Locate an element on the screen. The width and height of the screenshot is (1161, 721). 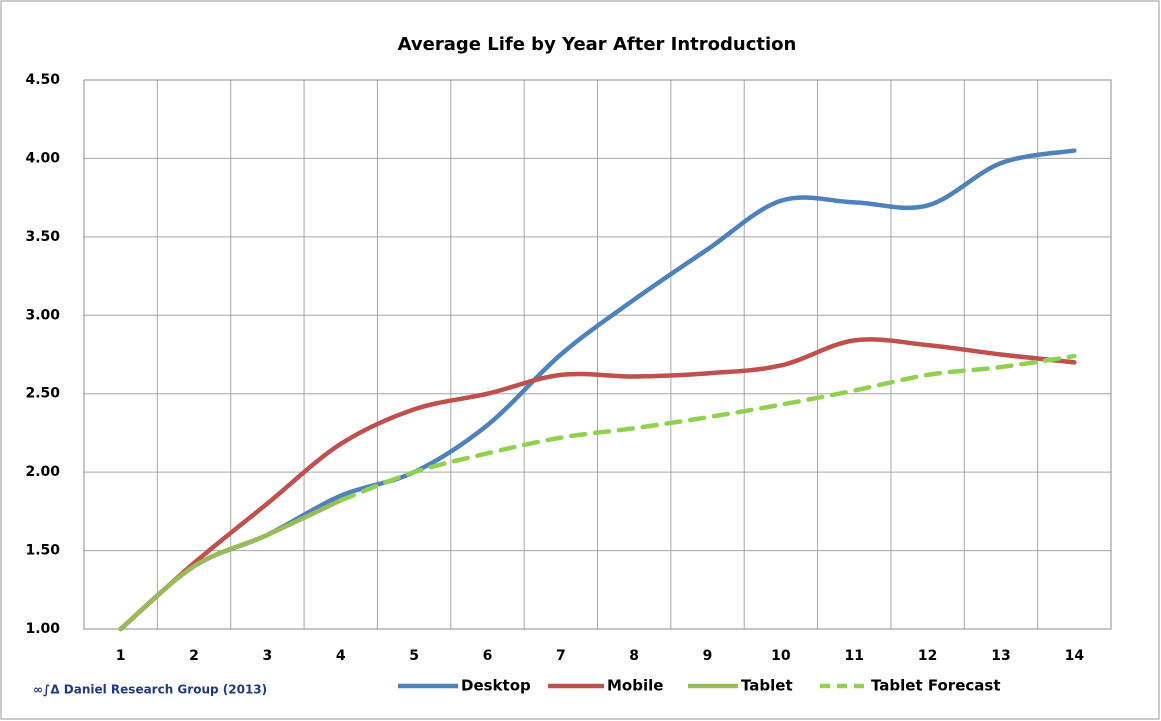
x-tick-label: 13 is located at coordinates (1000, 656).